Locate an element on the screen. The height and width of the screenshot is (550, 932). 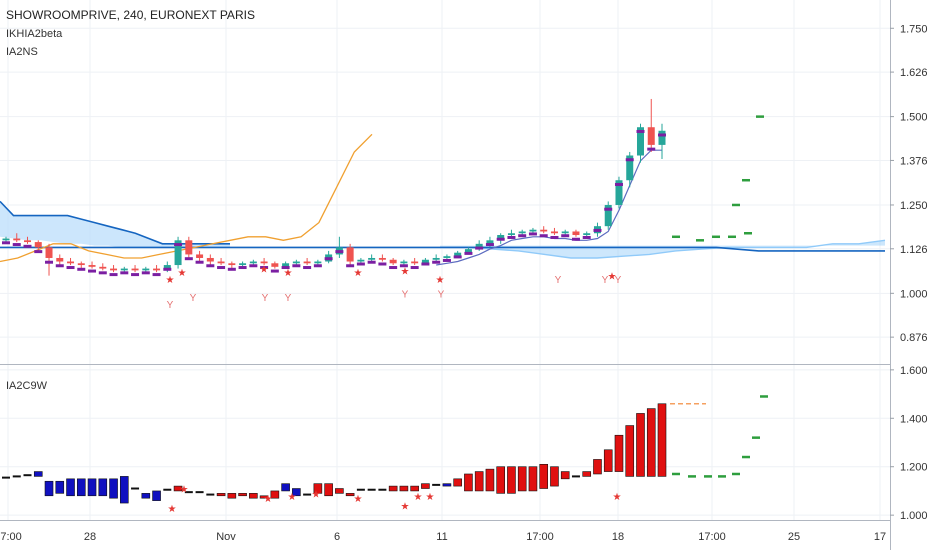
price-tick-label: 1.750 is located at coordinates (914, 29).